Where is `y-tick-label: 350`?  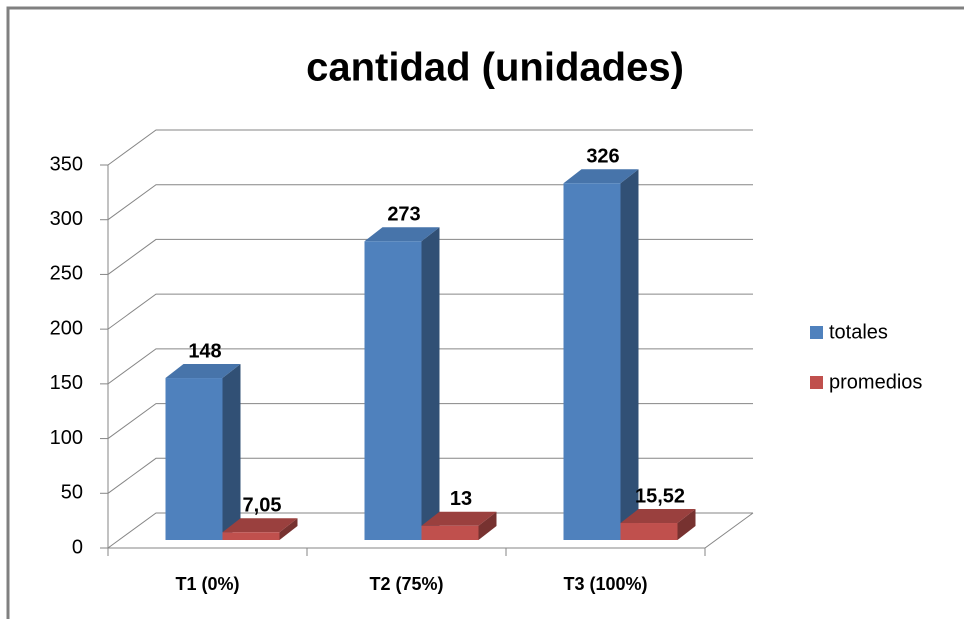
y-tick-label: 350 is located at coordinates (66, 164).